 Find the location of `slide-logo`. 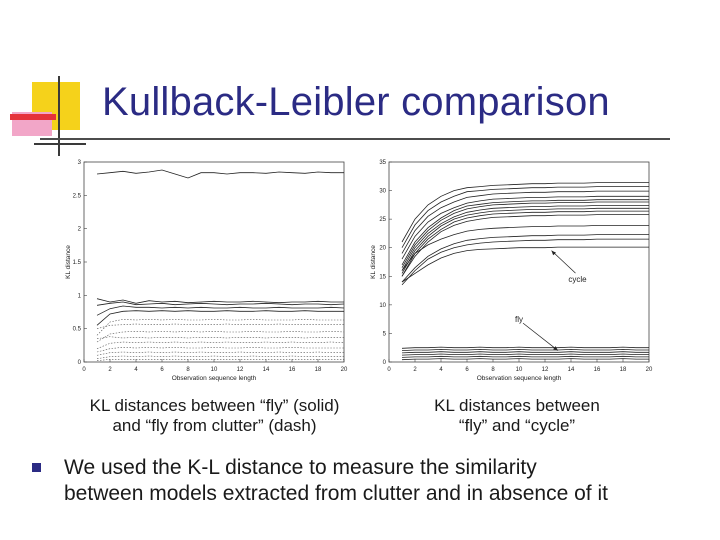

slide-logo is located at coordinates (48, 116).